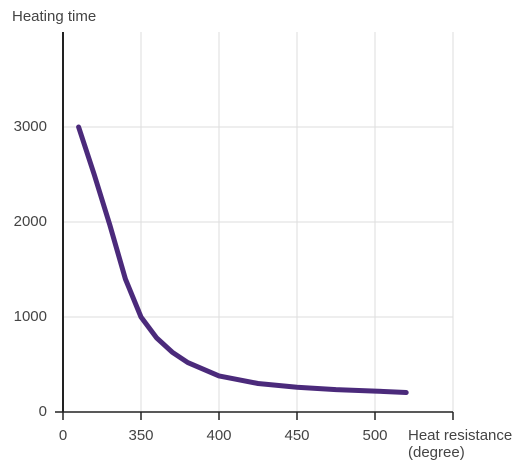 Image resolution: width=521 pixels, height=470 pixels. What do you see at coordinates (30, 126) in the screenshot?
I see `y-tick-label: 3000` at bounding box center [30, 126].